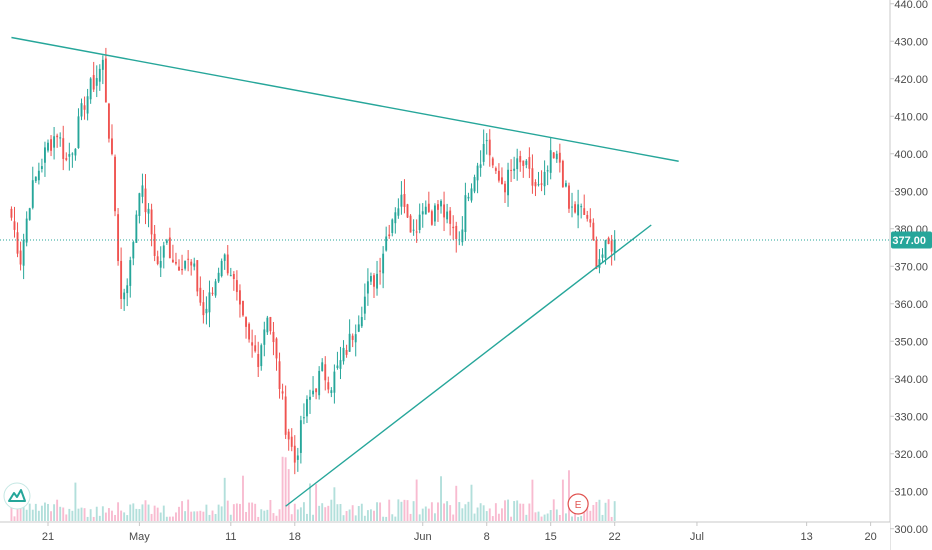 This screenshot has height=550, width=932. What do you see at coordinates (313, 488) in the screenshot?
I see `volume-bars` at bounding box center [313, 488].